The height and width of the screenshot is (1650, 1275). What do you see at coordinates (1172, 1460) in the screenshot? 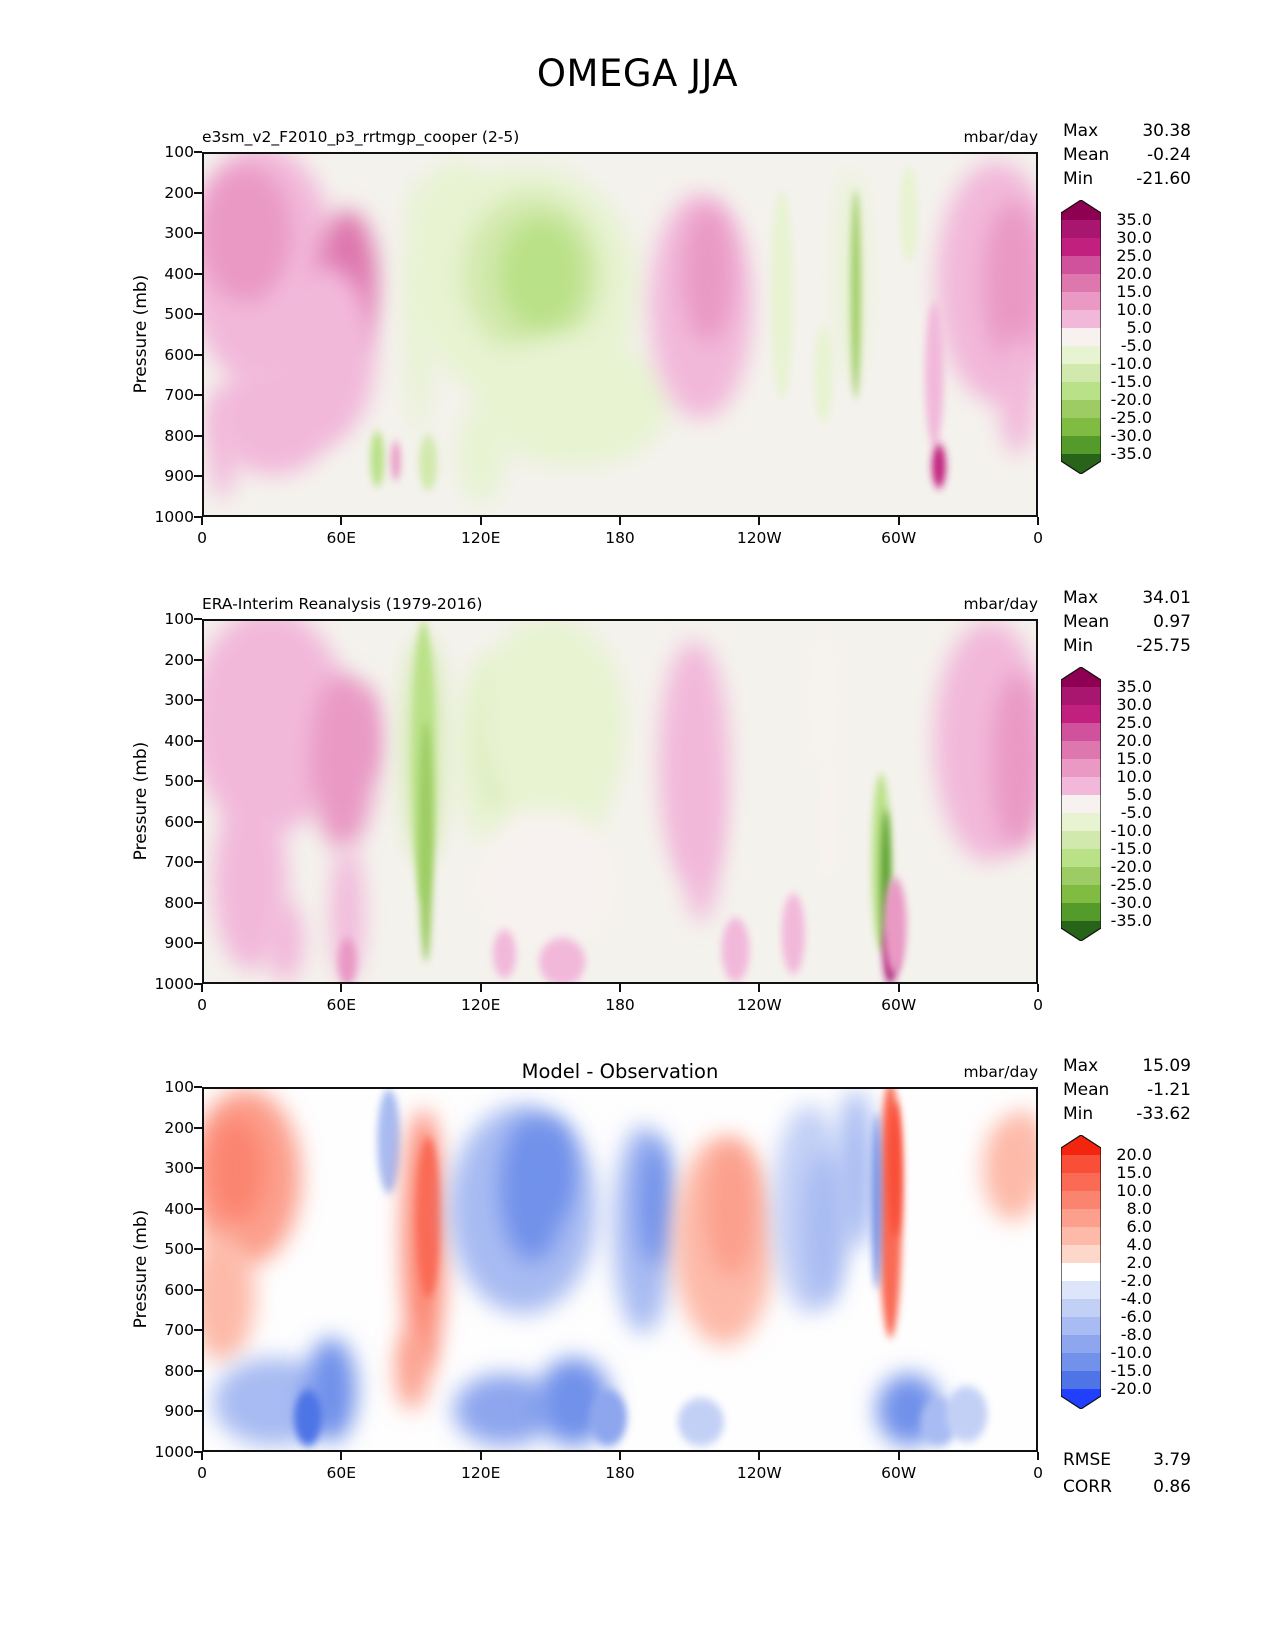
I see `stat-value: 3.79` at bounding box center [1172, 1460].